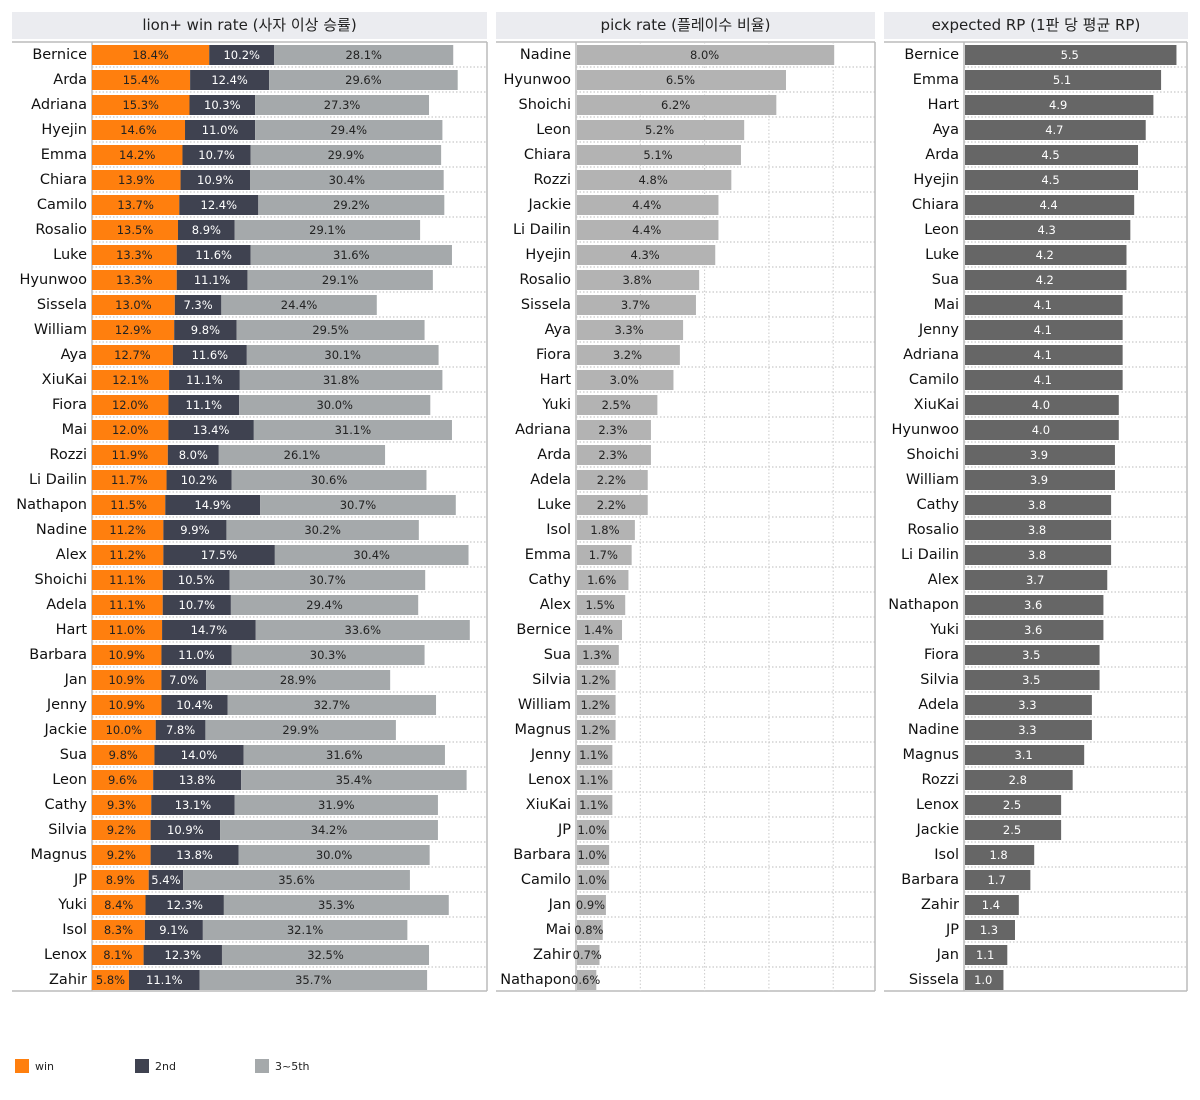 This screenshot has width=1200, height=1100. Describe the element at coordinates (944, 580) in the screenshot. I see `category-label: Alex` at that location.